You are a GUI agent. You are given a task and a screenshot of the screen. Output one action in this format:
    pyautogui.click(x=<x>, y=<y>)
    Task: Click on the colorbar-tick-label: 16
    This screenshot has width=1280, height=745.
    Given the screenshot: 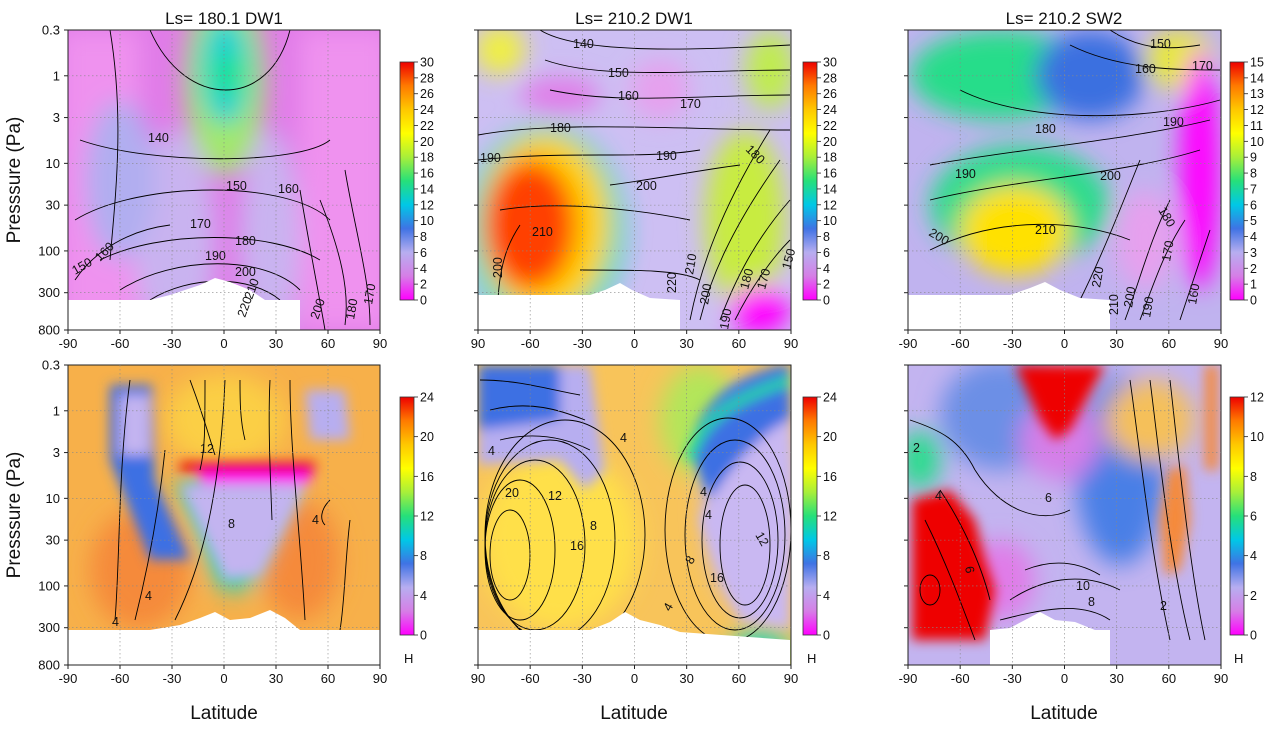 What is the action you would take?
    pyautogui.click(x=830, y=174)
    